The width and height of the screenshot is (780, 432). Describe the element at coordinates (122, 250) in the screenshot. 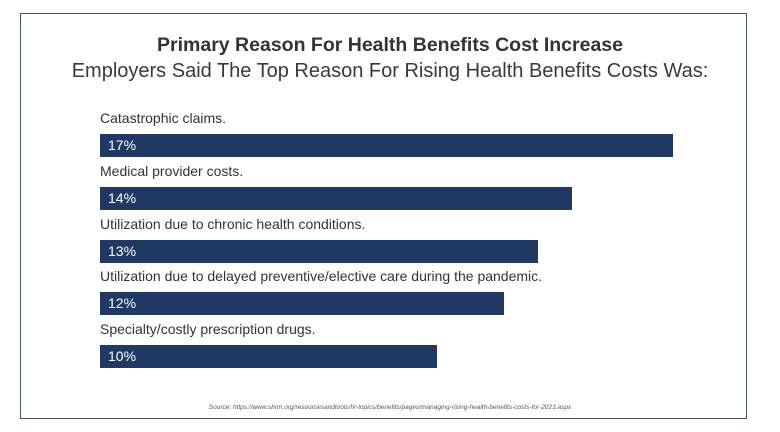

I see `data-label: 13%` at that location.